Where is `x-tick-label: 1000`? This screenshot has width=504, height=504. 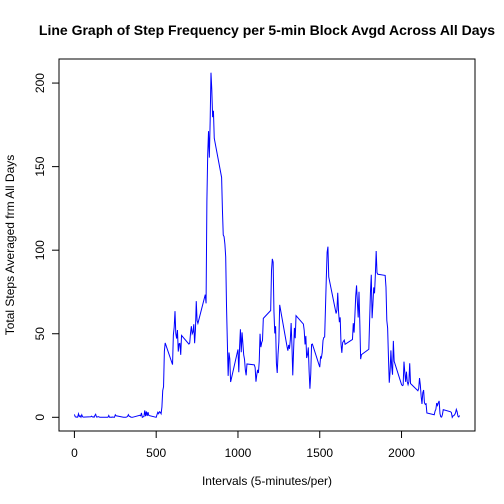 x-tick-label: 1000 is located at coordinates (238, 453).